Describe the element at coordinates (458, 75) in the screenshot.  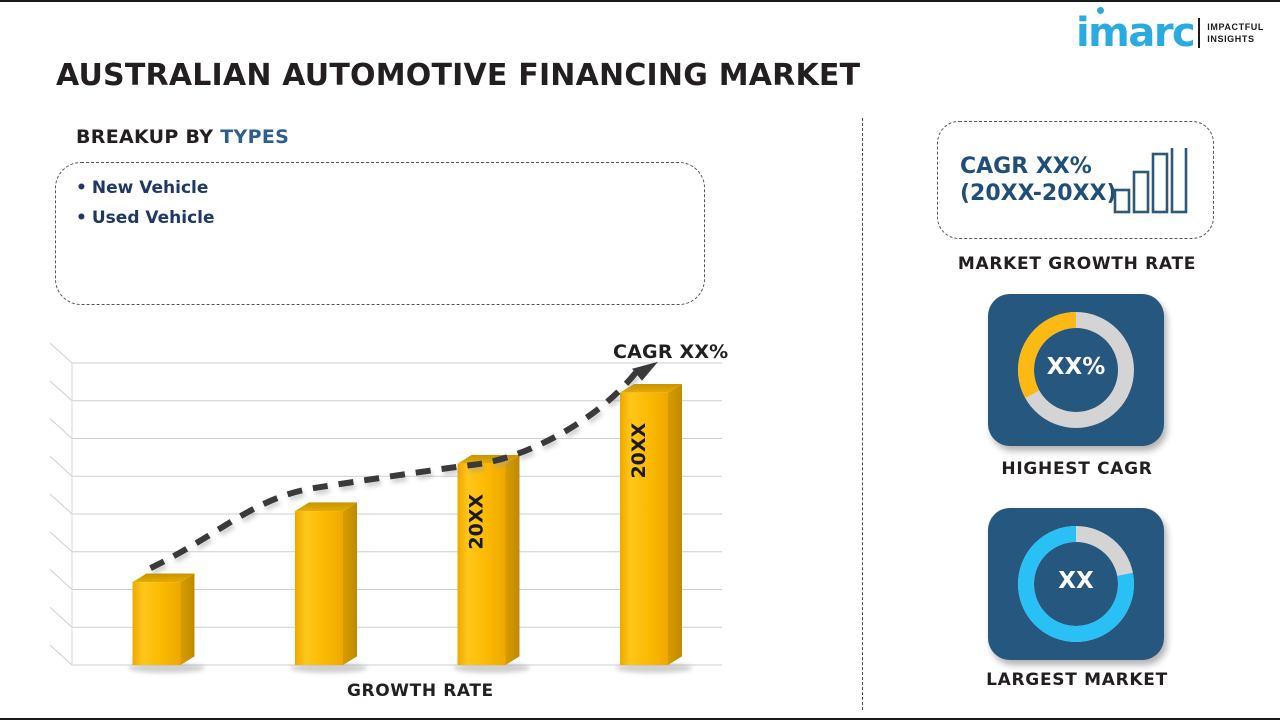
I see `page-title: AUSTRALIAN AUTOMOTIVE FINANCING MARKET` at that location.